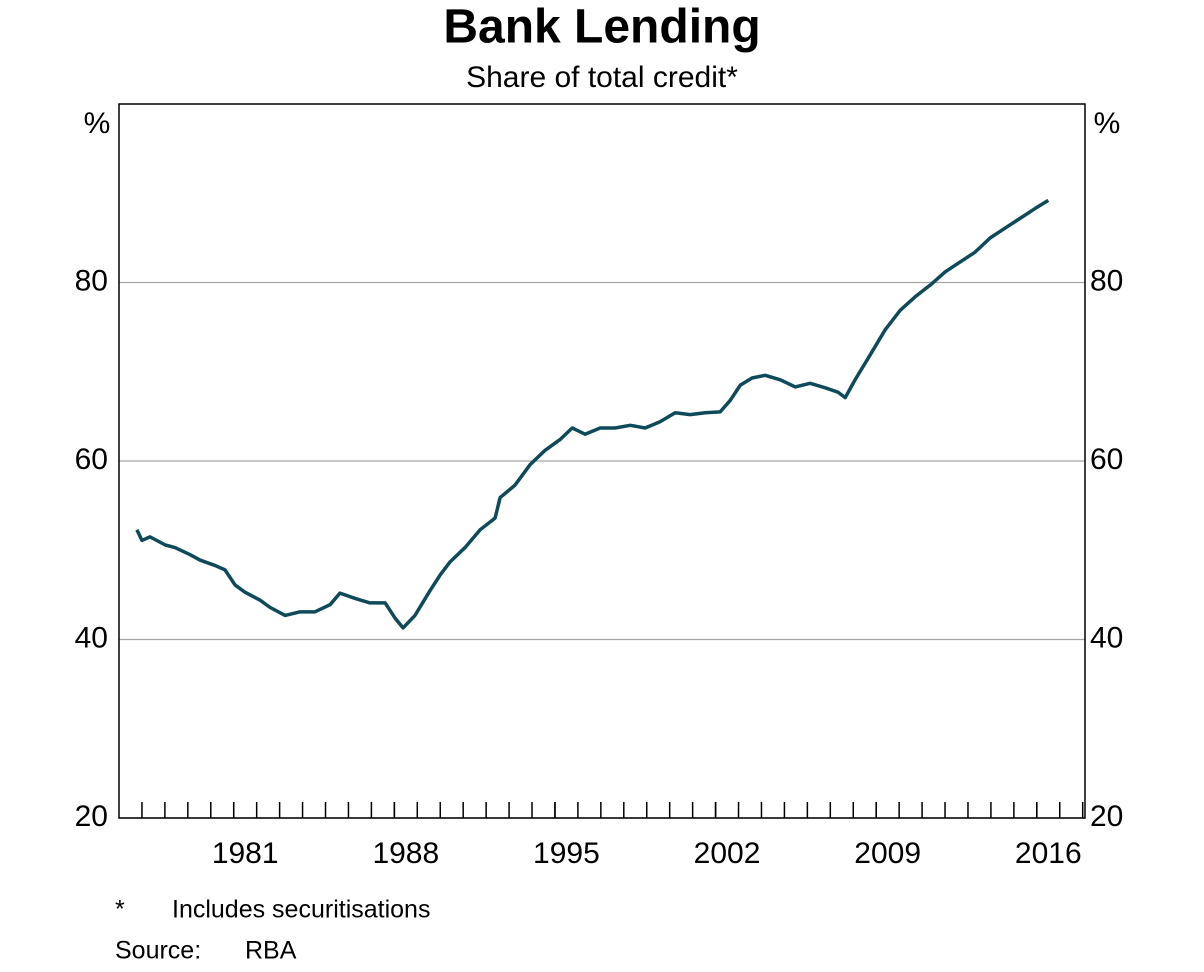 The width and height of the screenshot is (1204, 972). Describe the element at coordinates (1106, 816) in the screenshot. I see `y2-tick-label: 20` at that location.